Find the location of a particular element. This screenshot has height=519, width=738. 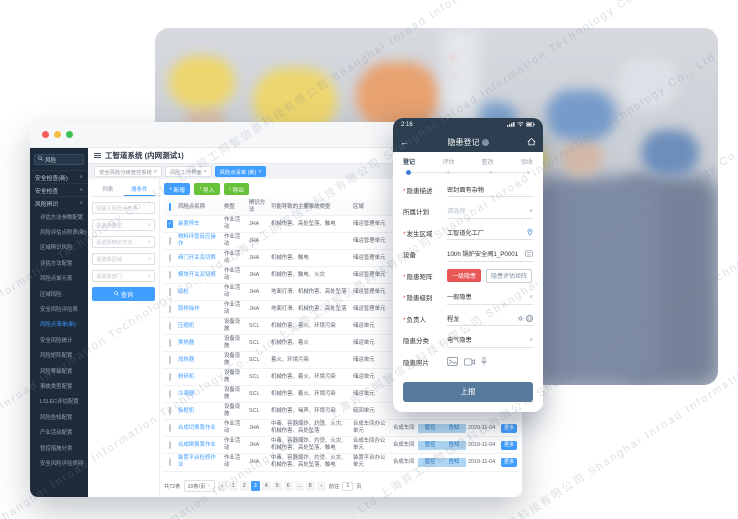

risk-name-link: 粉碎机 is located at coordinates (186, 376).